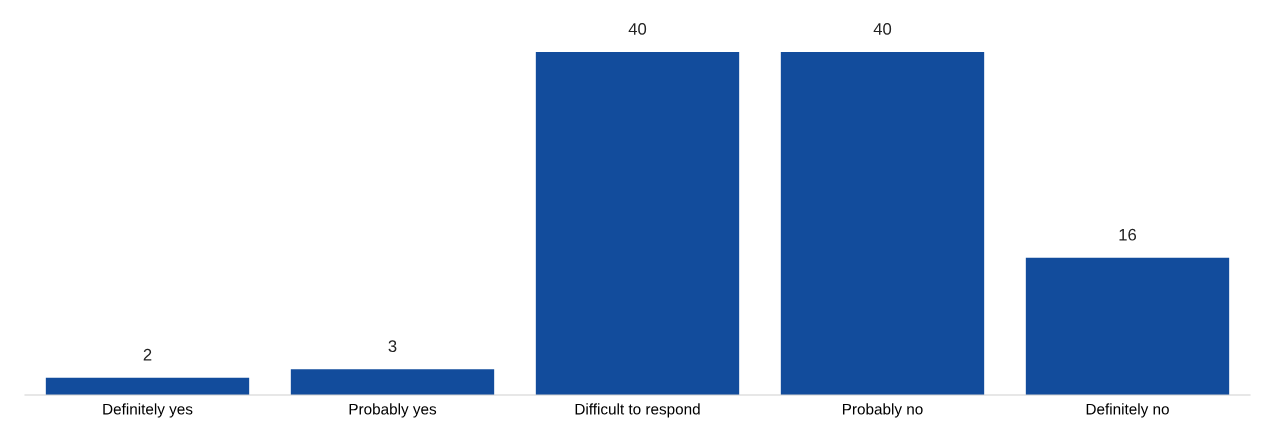 The height and width of the screenshot is (427, 1263). I want to click on x-tick-label: Definitely yes, so click(148, 410).